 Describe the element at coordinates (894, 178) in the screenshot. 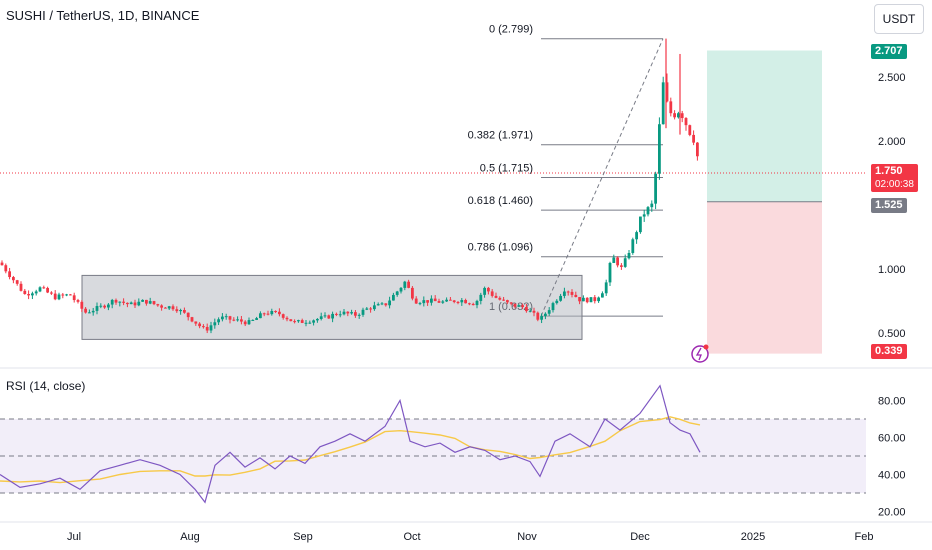

I see `current-price-tag: 1.750 02:00:38` at that location.